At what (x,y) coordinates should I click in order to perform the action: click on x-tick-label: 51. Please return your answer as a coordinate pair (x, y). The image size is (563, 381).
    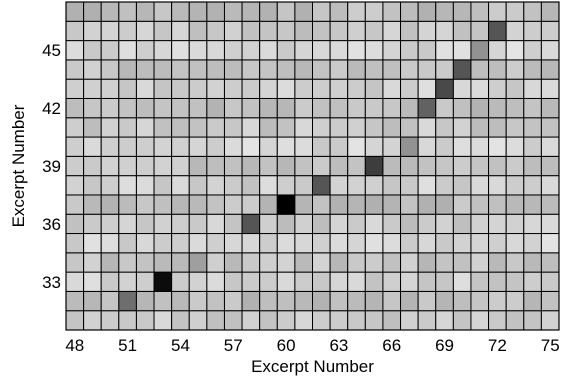
    Looking at the image, I should click on (127, 345).